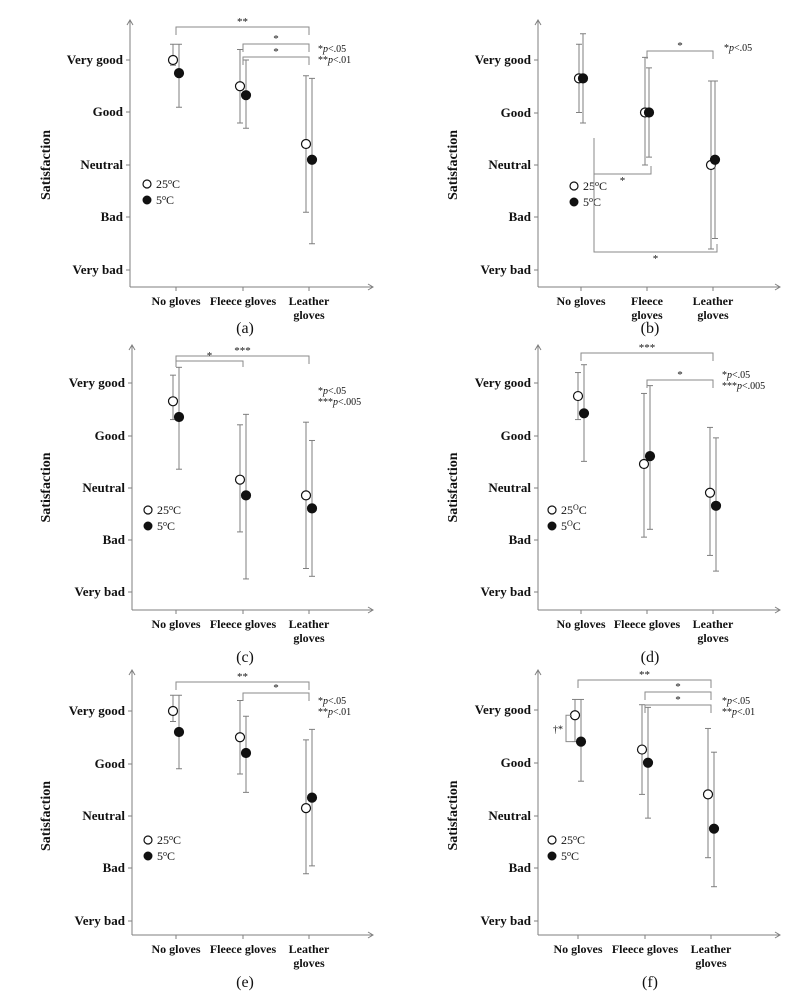 This screenshot has width=800, height=1003. I want to click on panel-label: (b), so click(650, 328).